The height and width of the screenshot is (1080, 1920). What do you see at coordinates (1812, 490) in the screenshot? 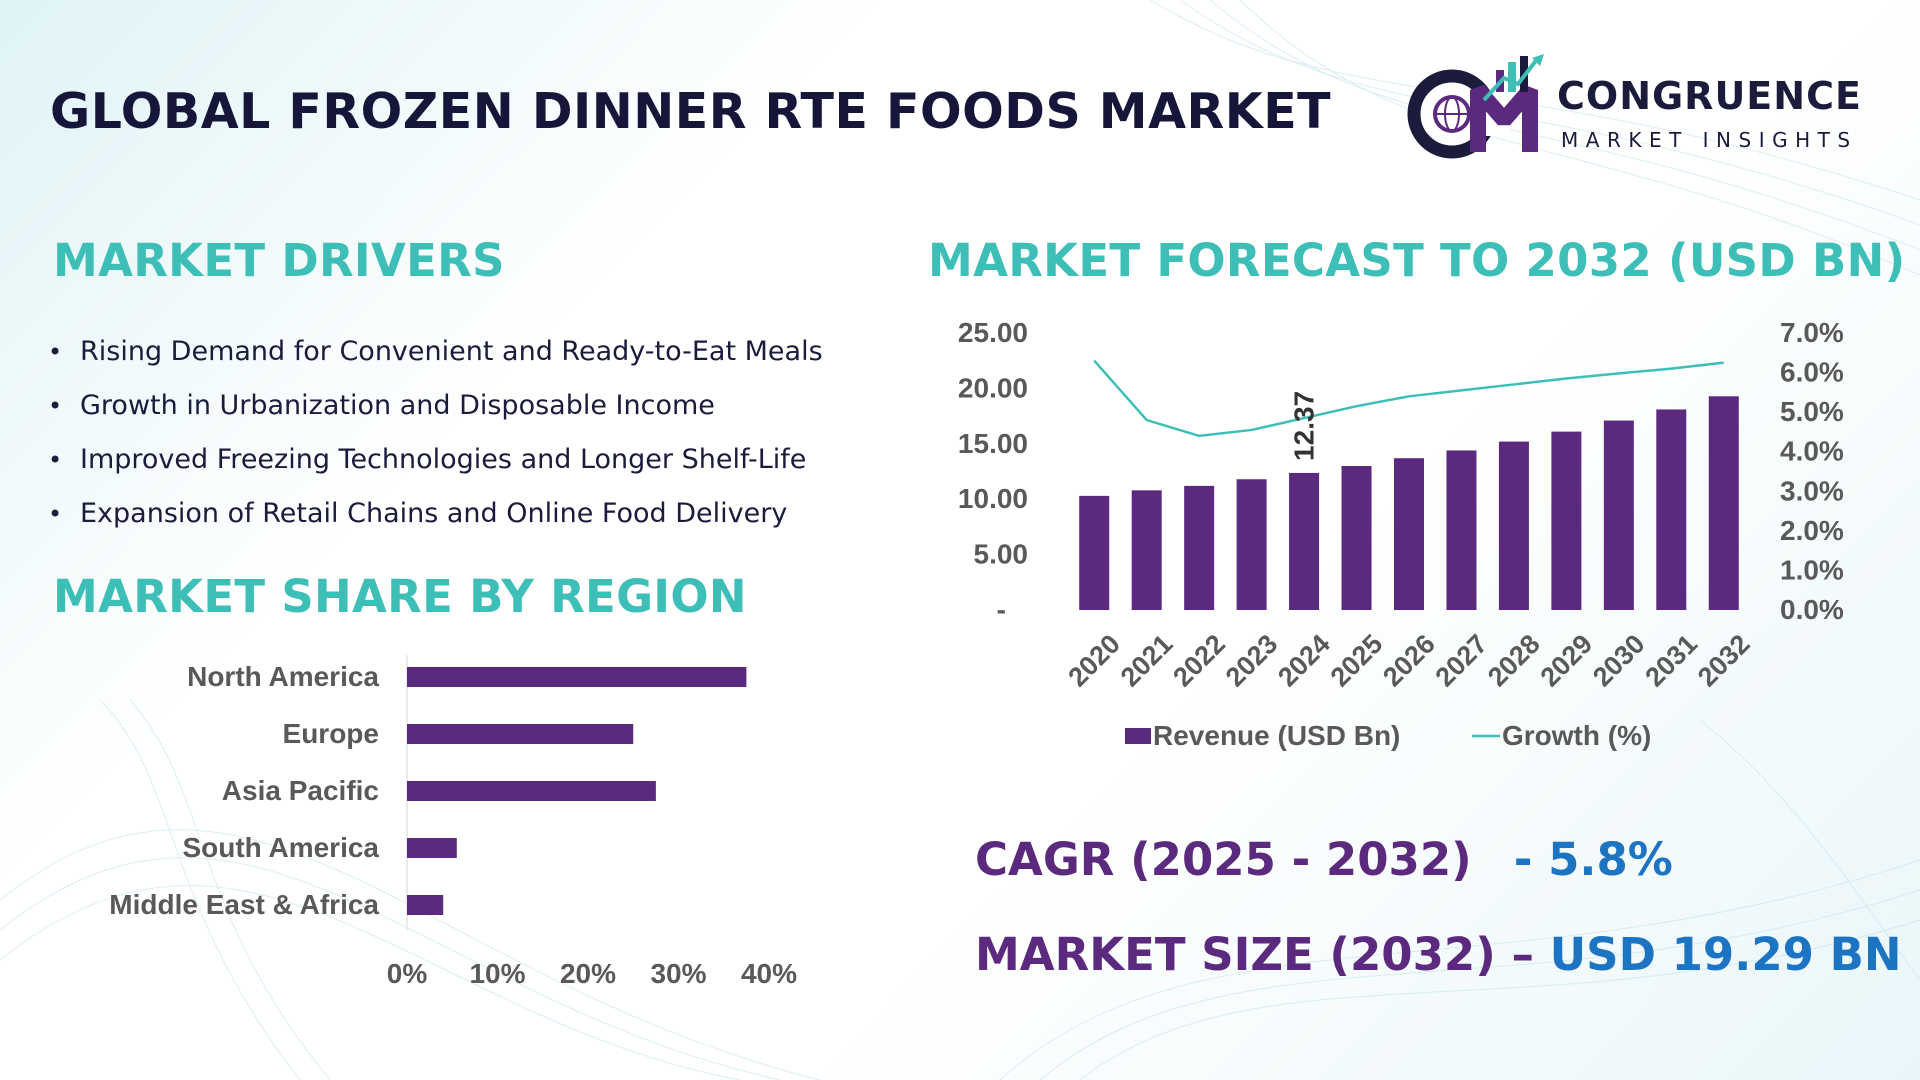
I see `y-right-tick-label: 3.0%` at bounding box center [1812, 490].